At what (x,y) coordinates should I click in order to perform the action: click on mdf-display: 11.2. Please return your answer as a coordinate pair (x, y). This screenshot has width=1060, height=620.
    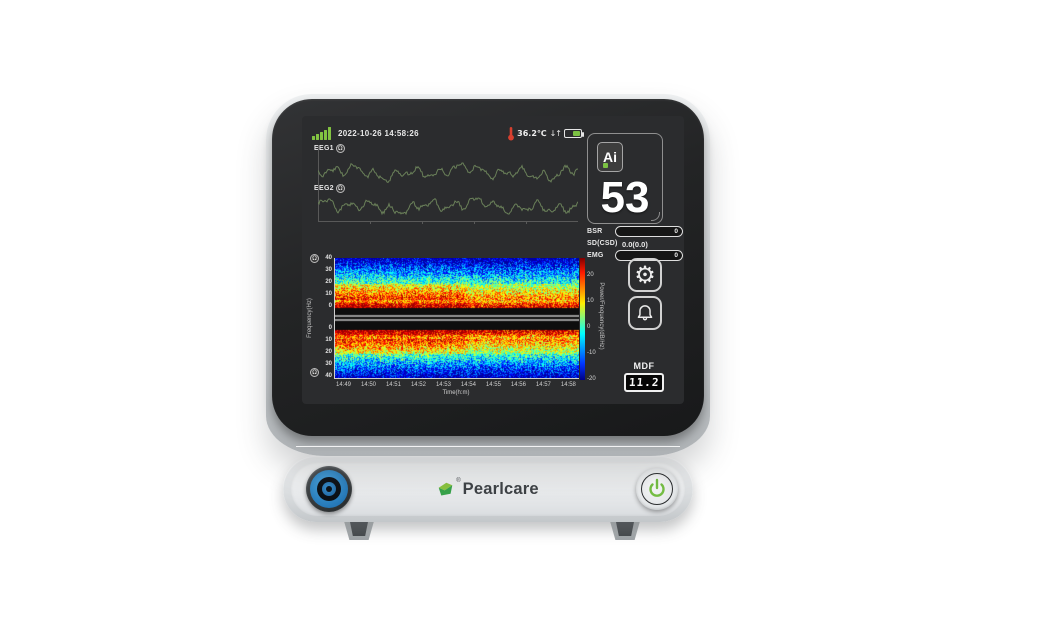
    Looking at the image, I should click on (644, 382).